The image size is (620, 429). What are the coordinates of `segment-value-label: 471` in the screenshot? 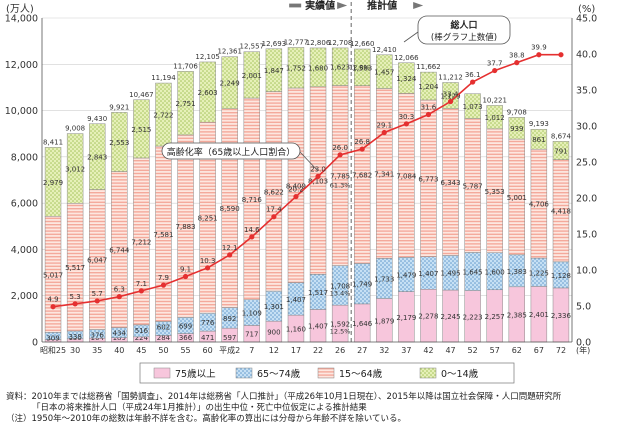 It's located at (207, 338).